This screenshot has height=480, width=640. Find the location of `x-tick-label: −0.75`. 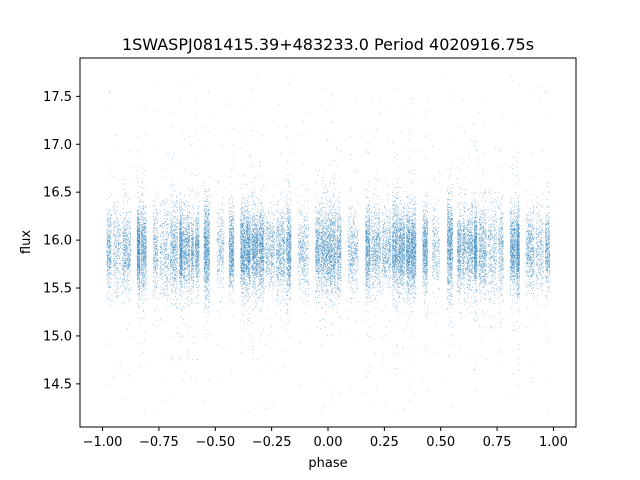

x-tick-label: −0.75 is located at coordinates (159, 442).